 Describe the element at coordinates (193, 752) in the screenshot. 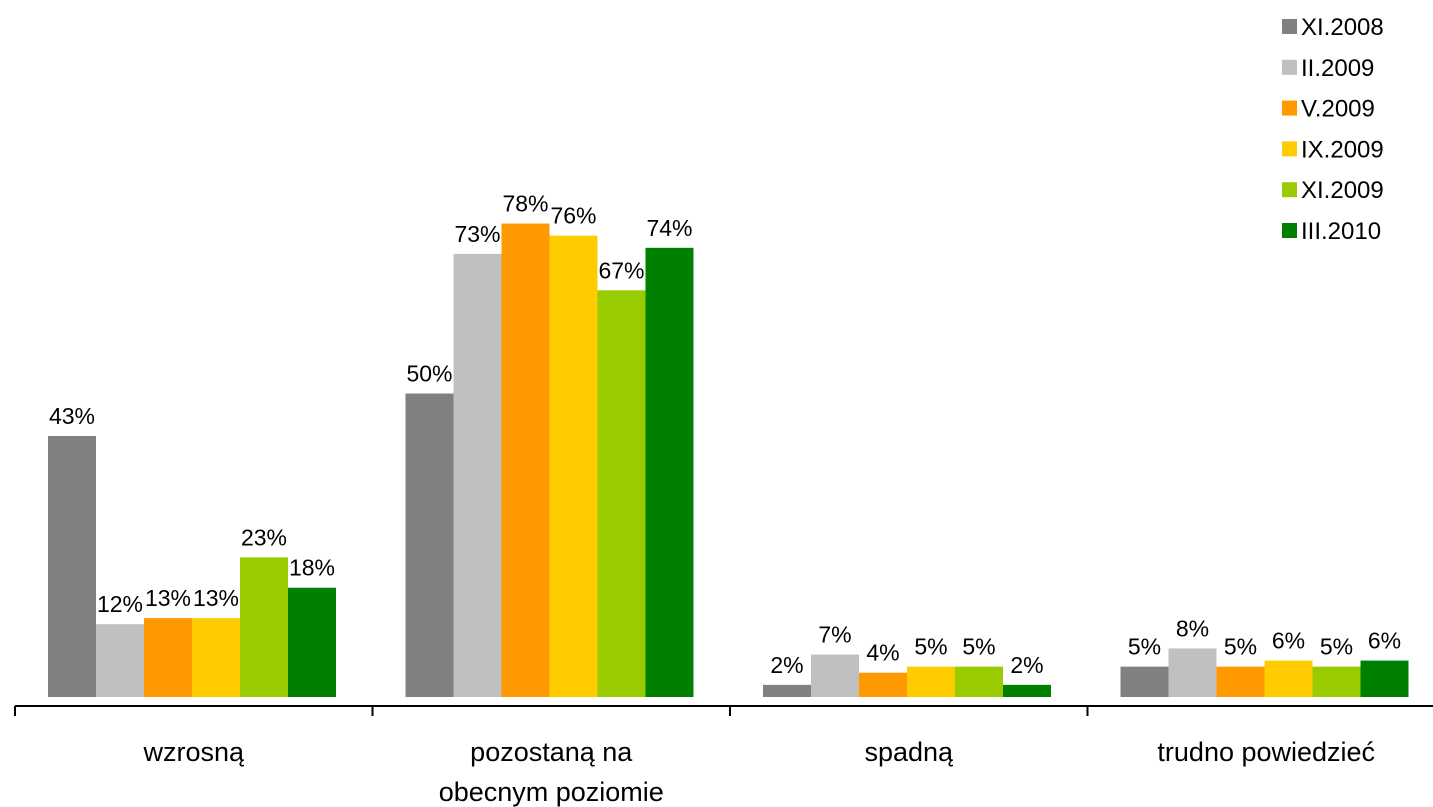

I see `x-tick-label: wzrosną` at that location.